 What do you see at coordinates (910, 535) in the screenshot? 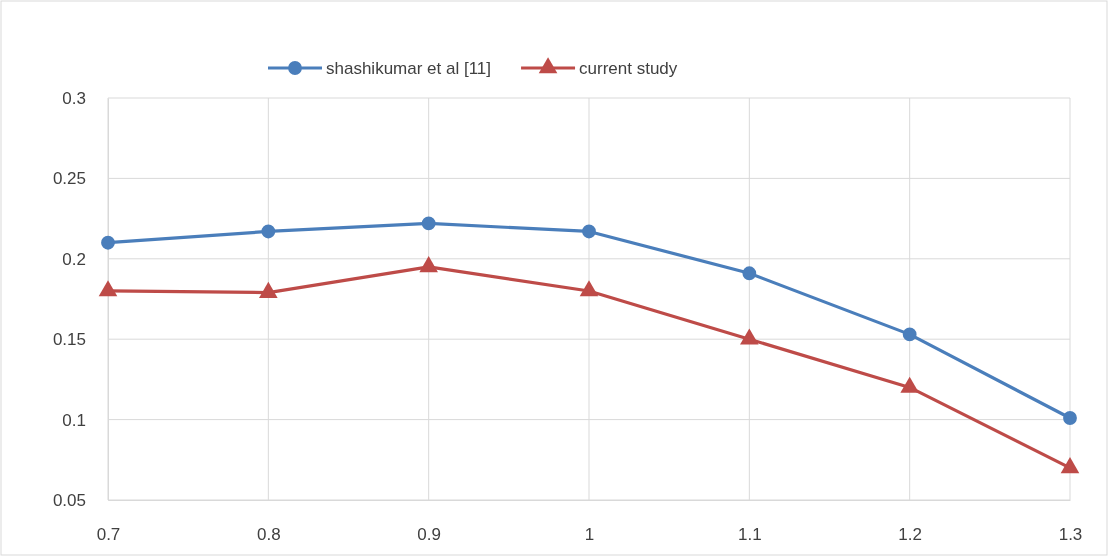
I see `x-tick-label: 1.2` at bounding box center [910, 535].